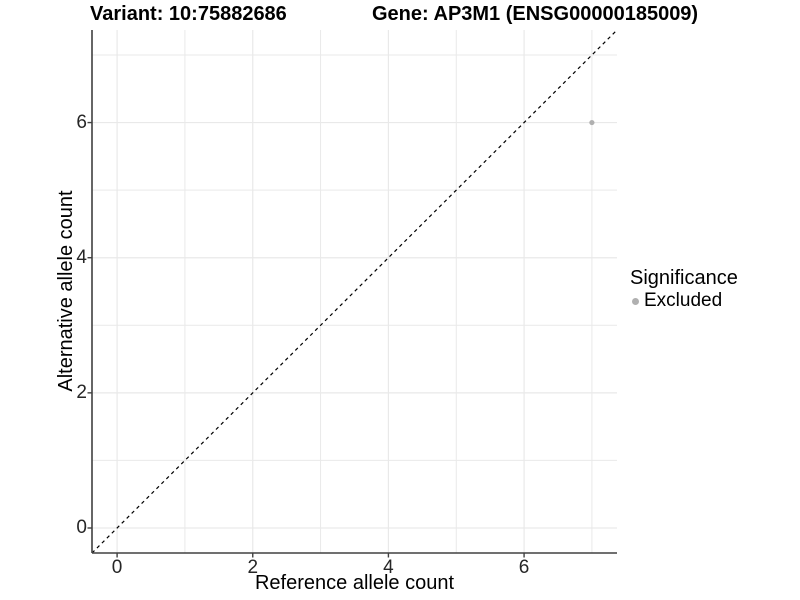  I want to click on x-tick-label: 6, so click(524, 567).